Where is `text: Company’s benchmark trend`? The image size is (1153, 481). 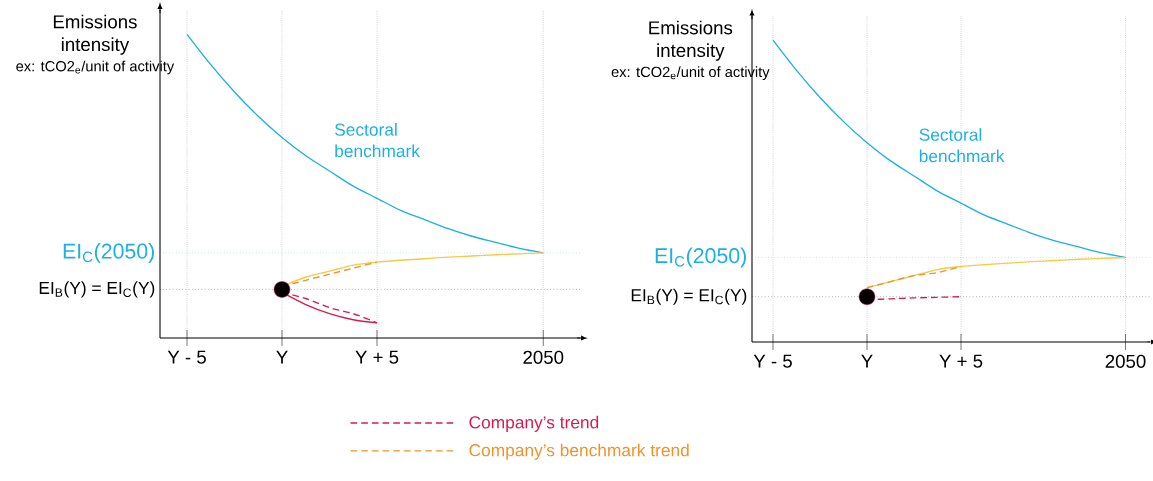 text: Company’s benchmark trend is located at coordinates (579, 451).